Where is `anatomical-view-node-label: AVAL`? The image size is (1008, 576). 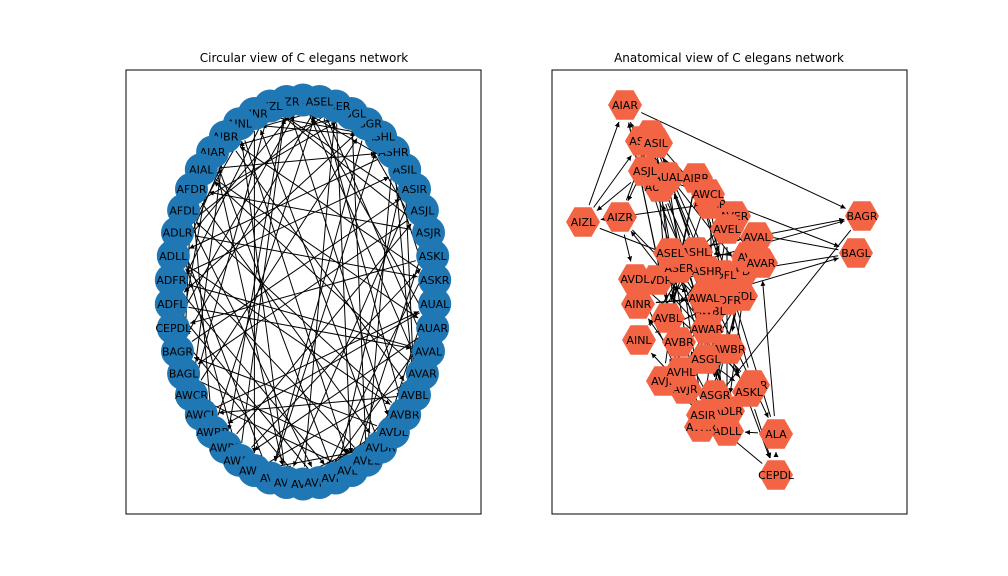 anatomical-view-node-label: AVAL is located at coordinates (757, 237).